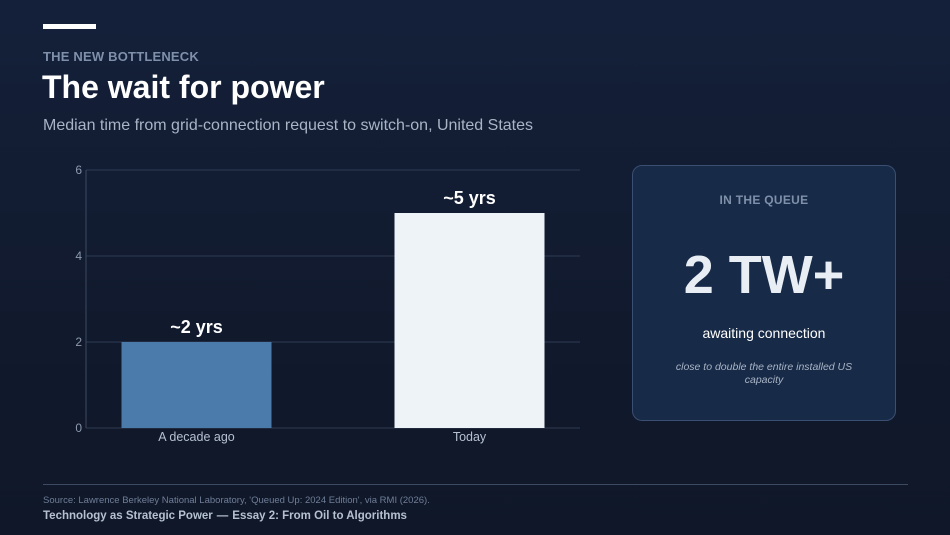 The image size is (950, 535). I want to click on callout-label: IN THE QUEUE, so click(764, 200).